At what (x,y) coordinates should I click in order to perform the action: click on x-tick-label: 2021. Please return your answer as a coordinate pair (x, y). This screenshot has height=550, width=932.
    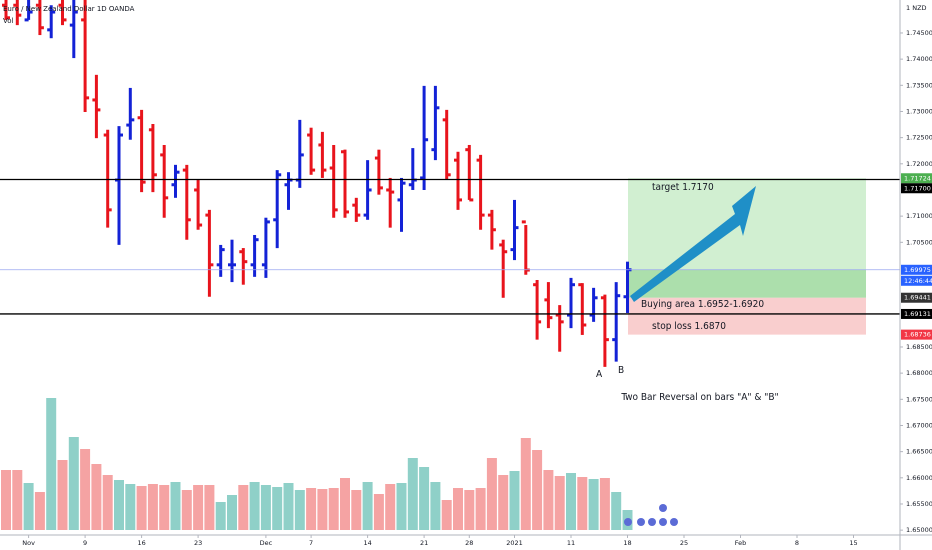
    Looking at the image, I should click on (514, 543).